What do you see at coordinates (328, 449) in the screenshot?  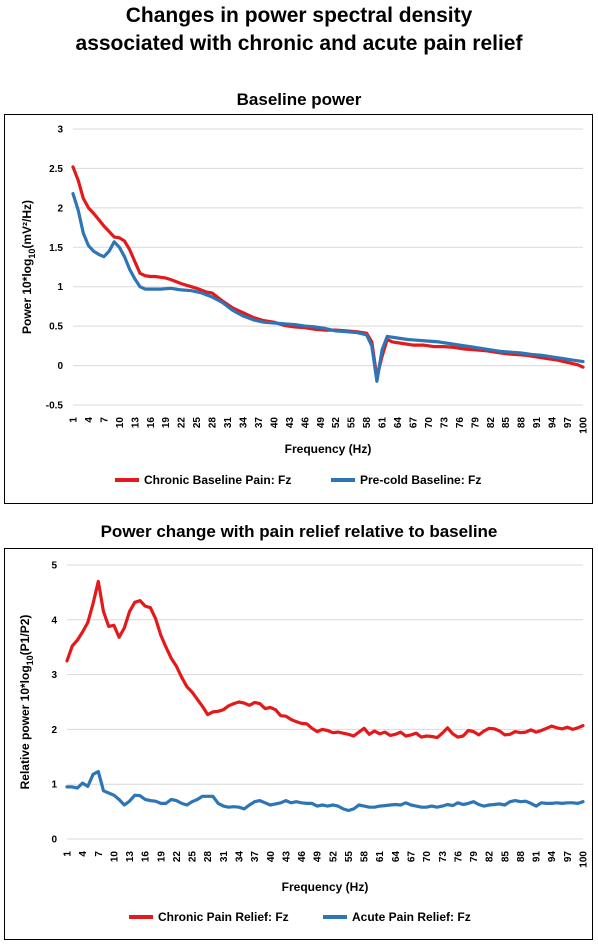 I see `x-axis-title: Frequency (Hz)` at bounding box center [328, 449].